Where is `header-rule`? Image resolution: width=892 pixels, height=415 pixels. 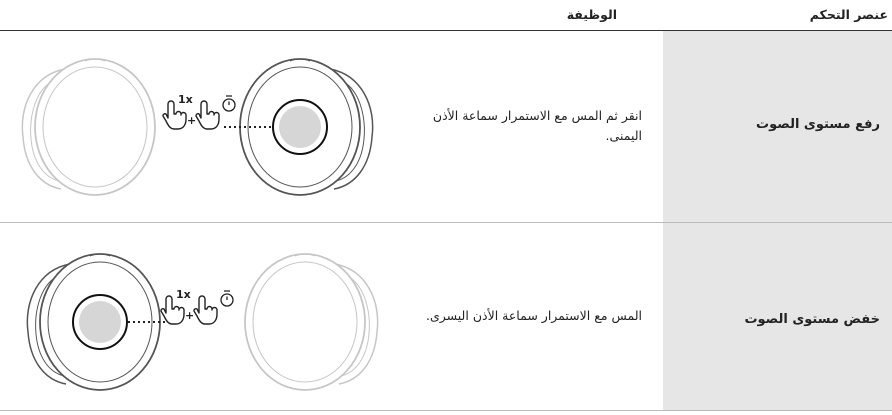 header-rule is located at coordinates (446, 30).